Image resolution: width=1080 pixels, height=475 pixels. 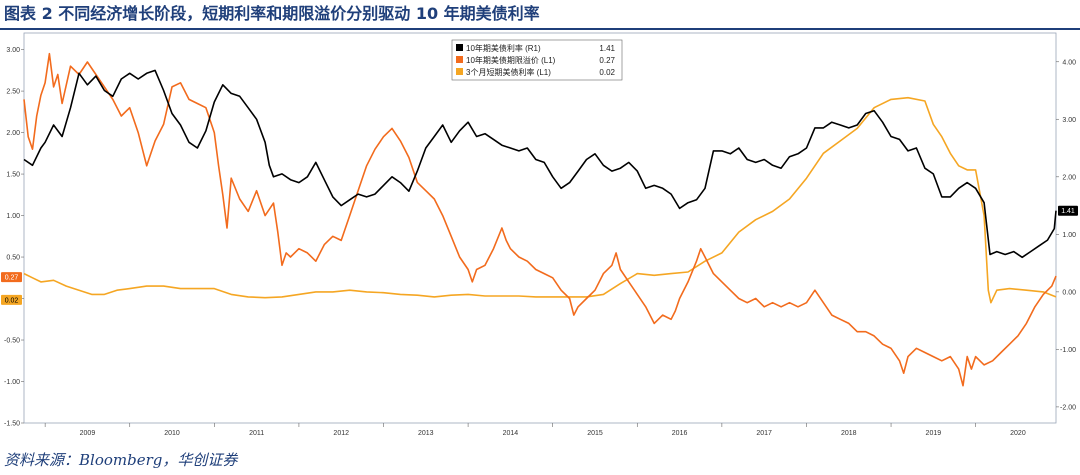 What do you see at coordinates (12, 424) in the screenshot?
I see `left-tick-label: -1.50` at bounding box center [12, 424].